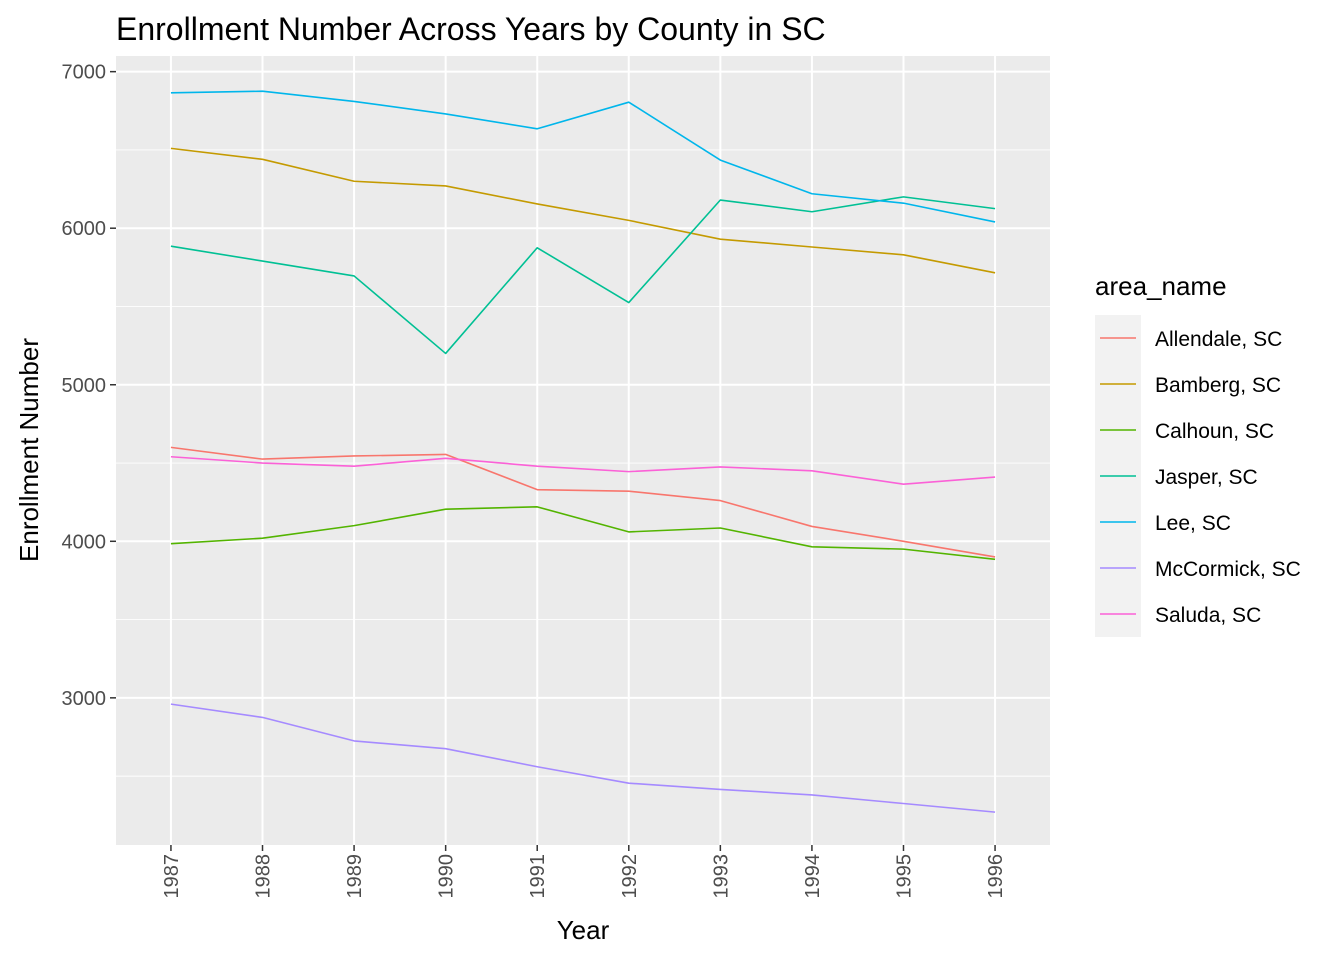 Image resolution: width=1344 pixels, height=960 pixels. Describe the element at coordinates (721, 876) in the screenshot. I see `x-tick-label: 1993` at that location.